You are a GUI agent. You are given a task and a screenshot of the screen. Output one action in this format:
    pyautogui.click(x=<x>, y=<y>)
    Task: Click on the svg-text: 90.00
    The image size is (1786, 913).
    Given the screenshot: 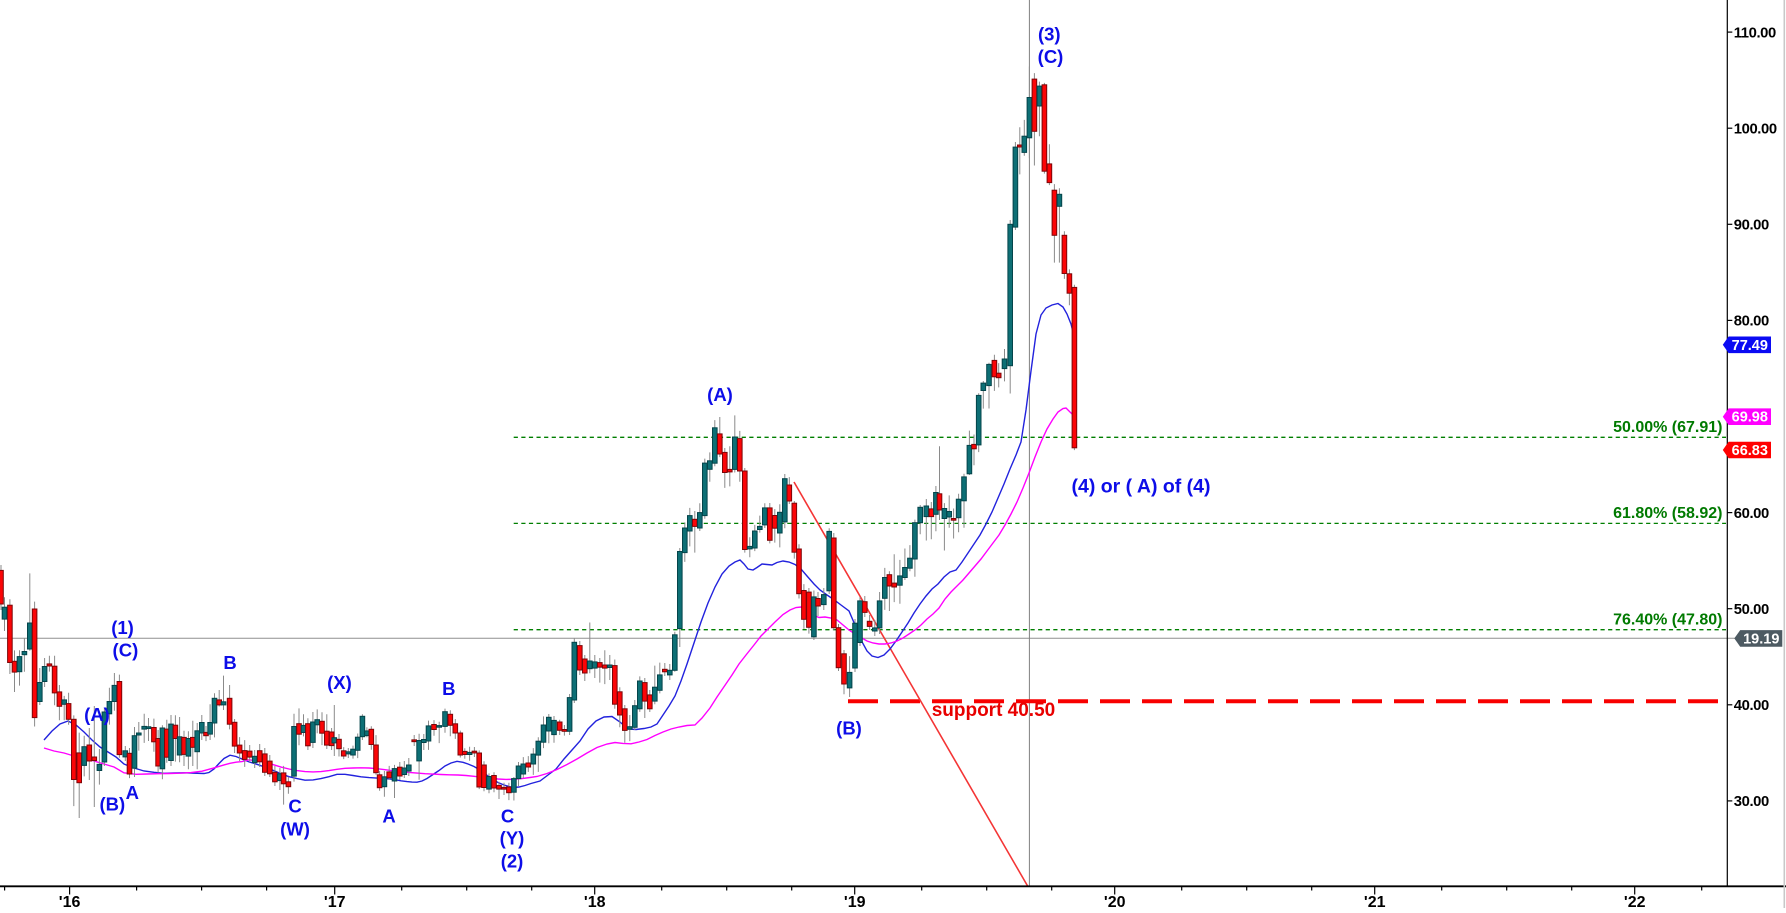 What is the action you would take?
    pyautogui.click(x=1751, y=226)
    